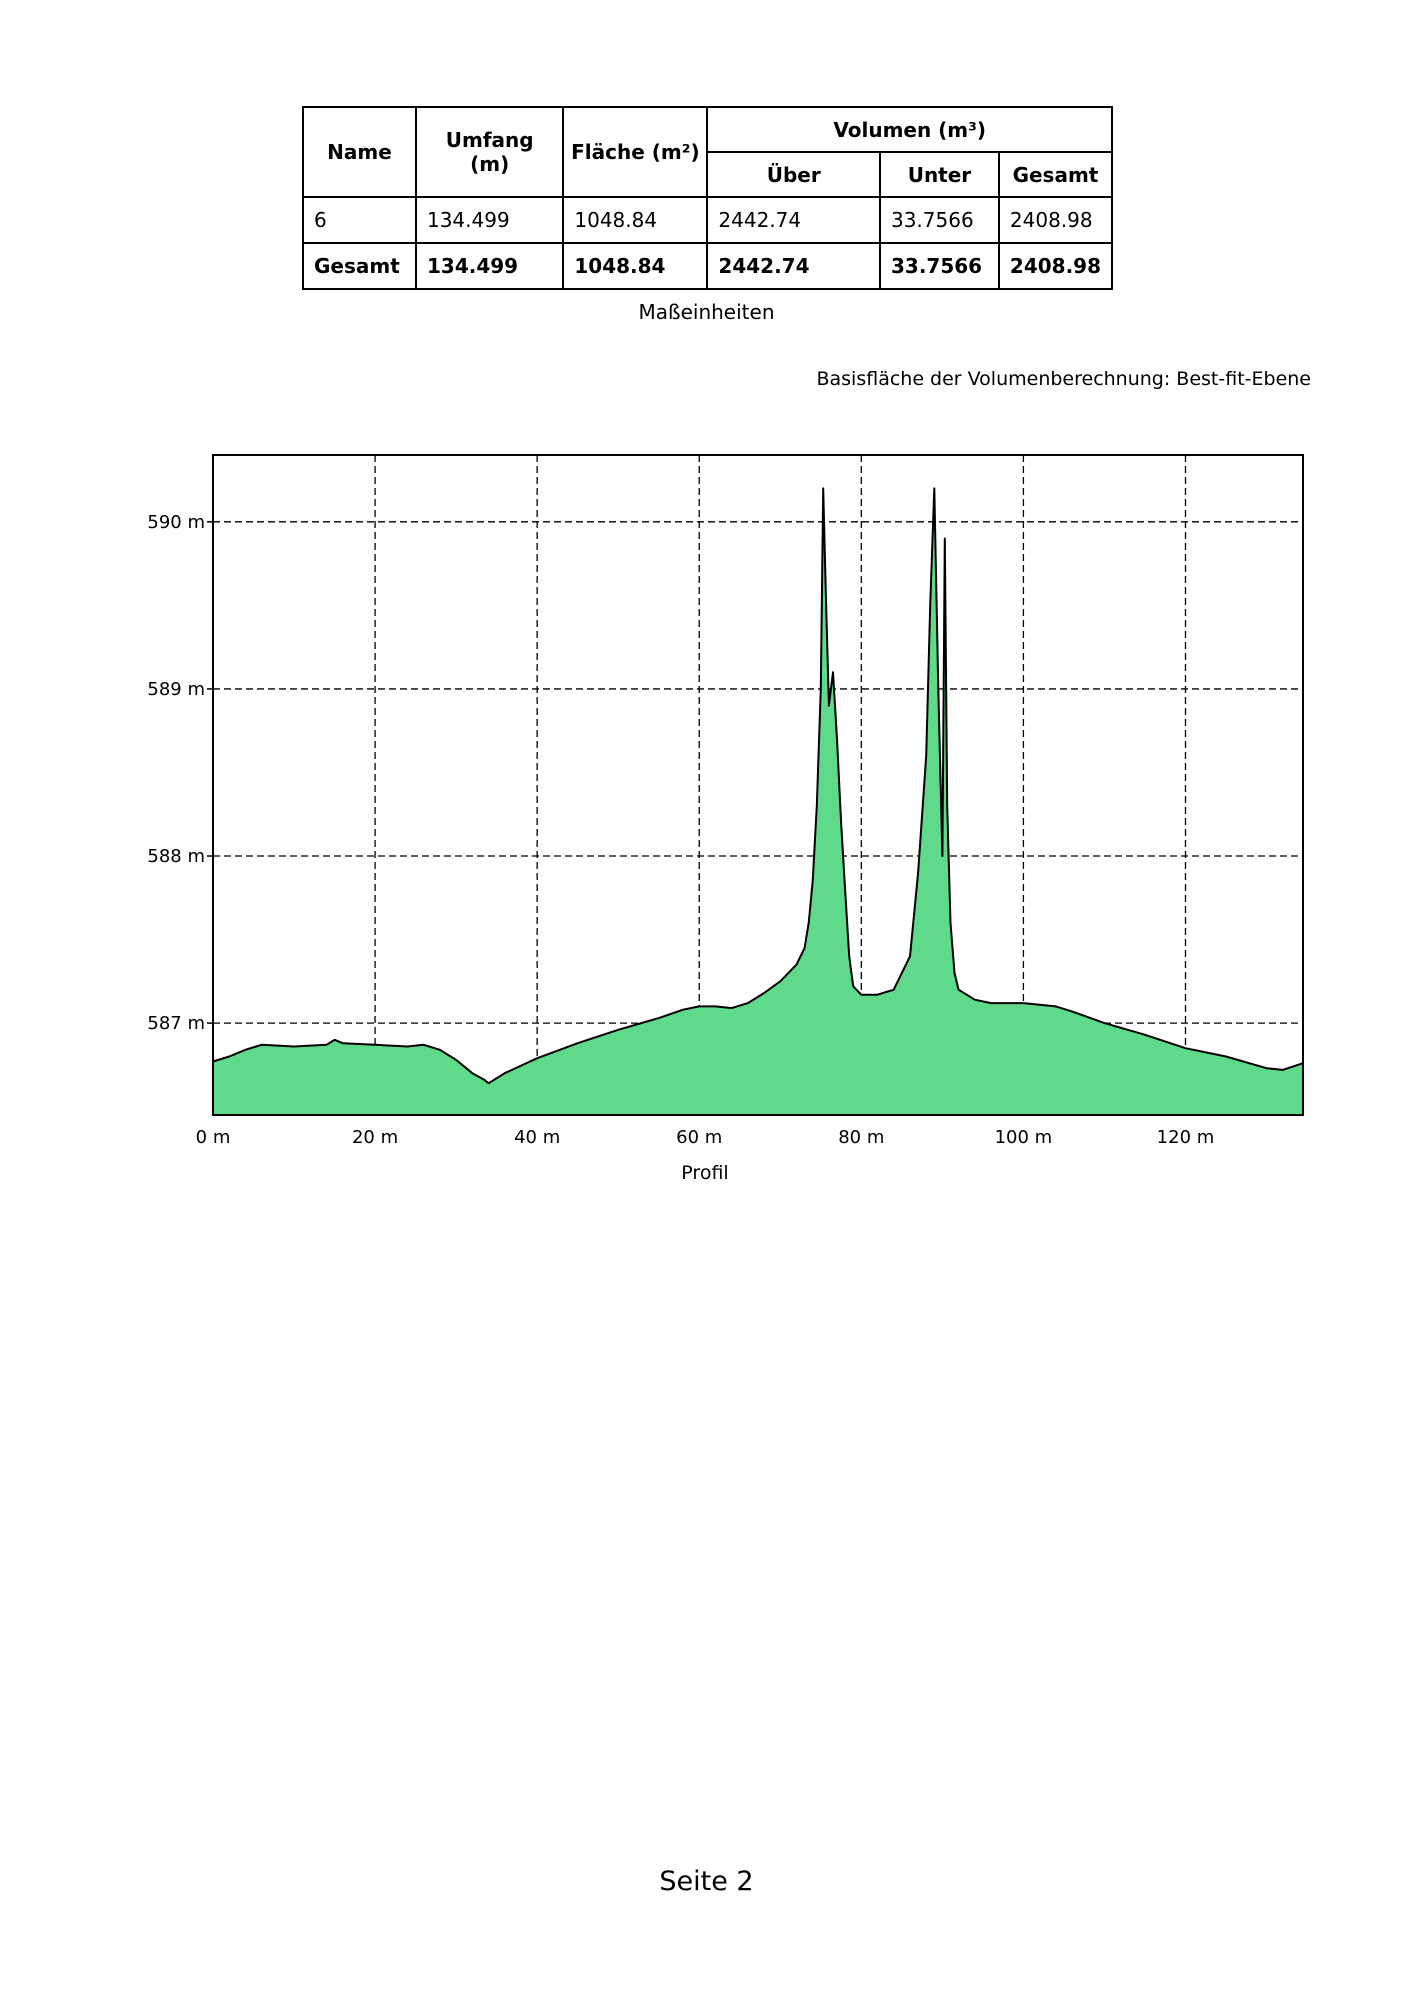  What do you see at coordinates (213, 1137) in the screenshot?
I see `x-tick-label: 0 m` at bounding box center [213, 1137].